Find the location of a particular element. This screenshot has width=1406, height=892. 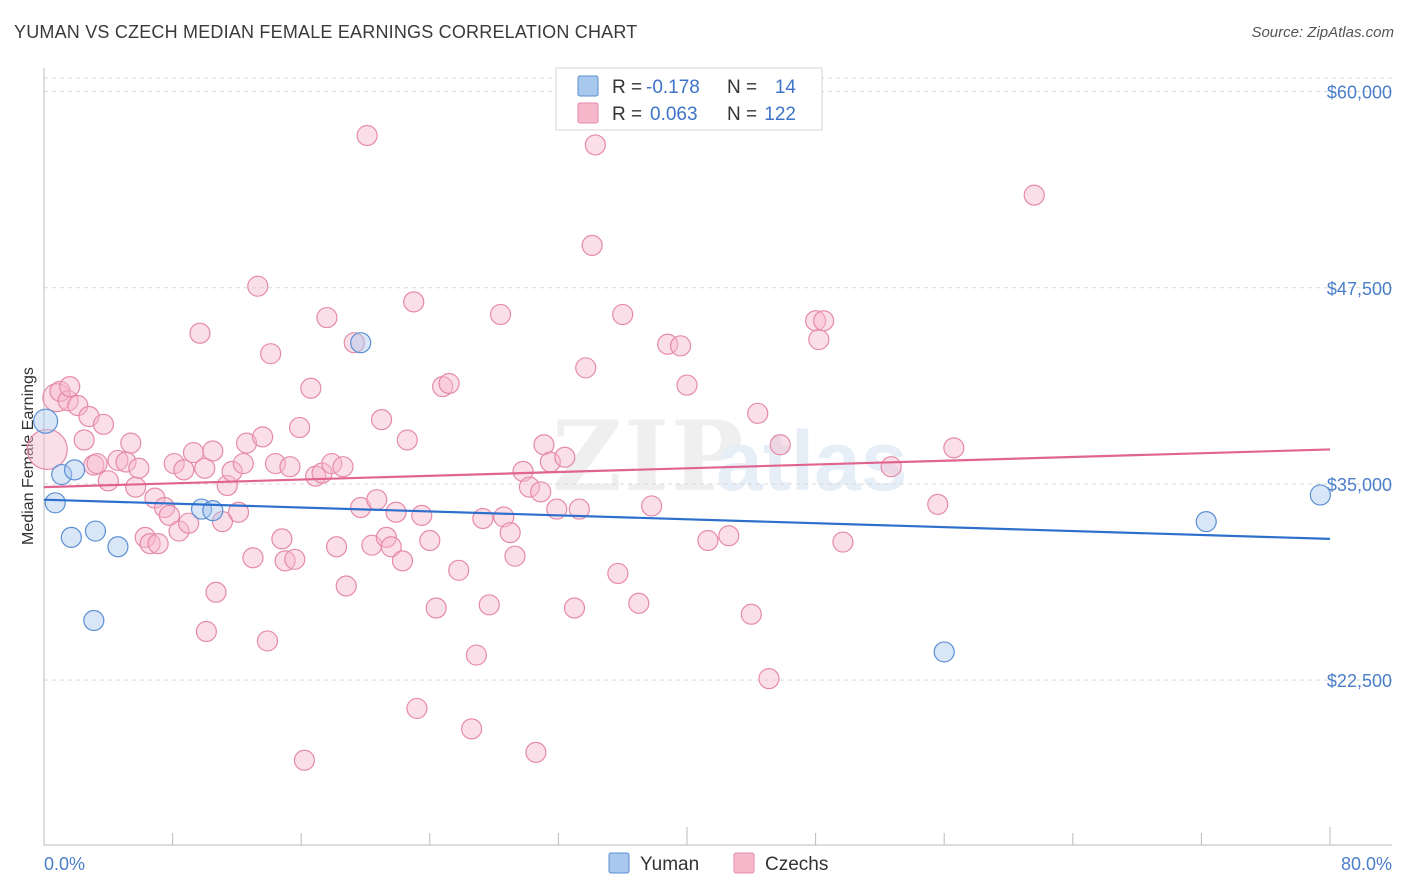

legend: R = -0.178 N = 14 R = 0.063 N = 122 is located at coordinates (689, 99).